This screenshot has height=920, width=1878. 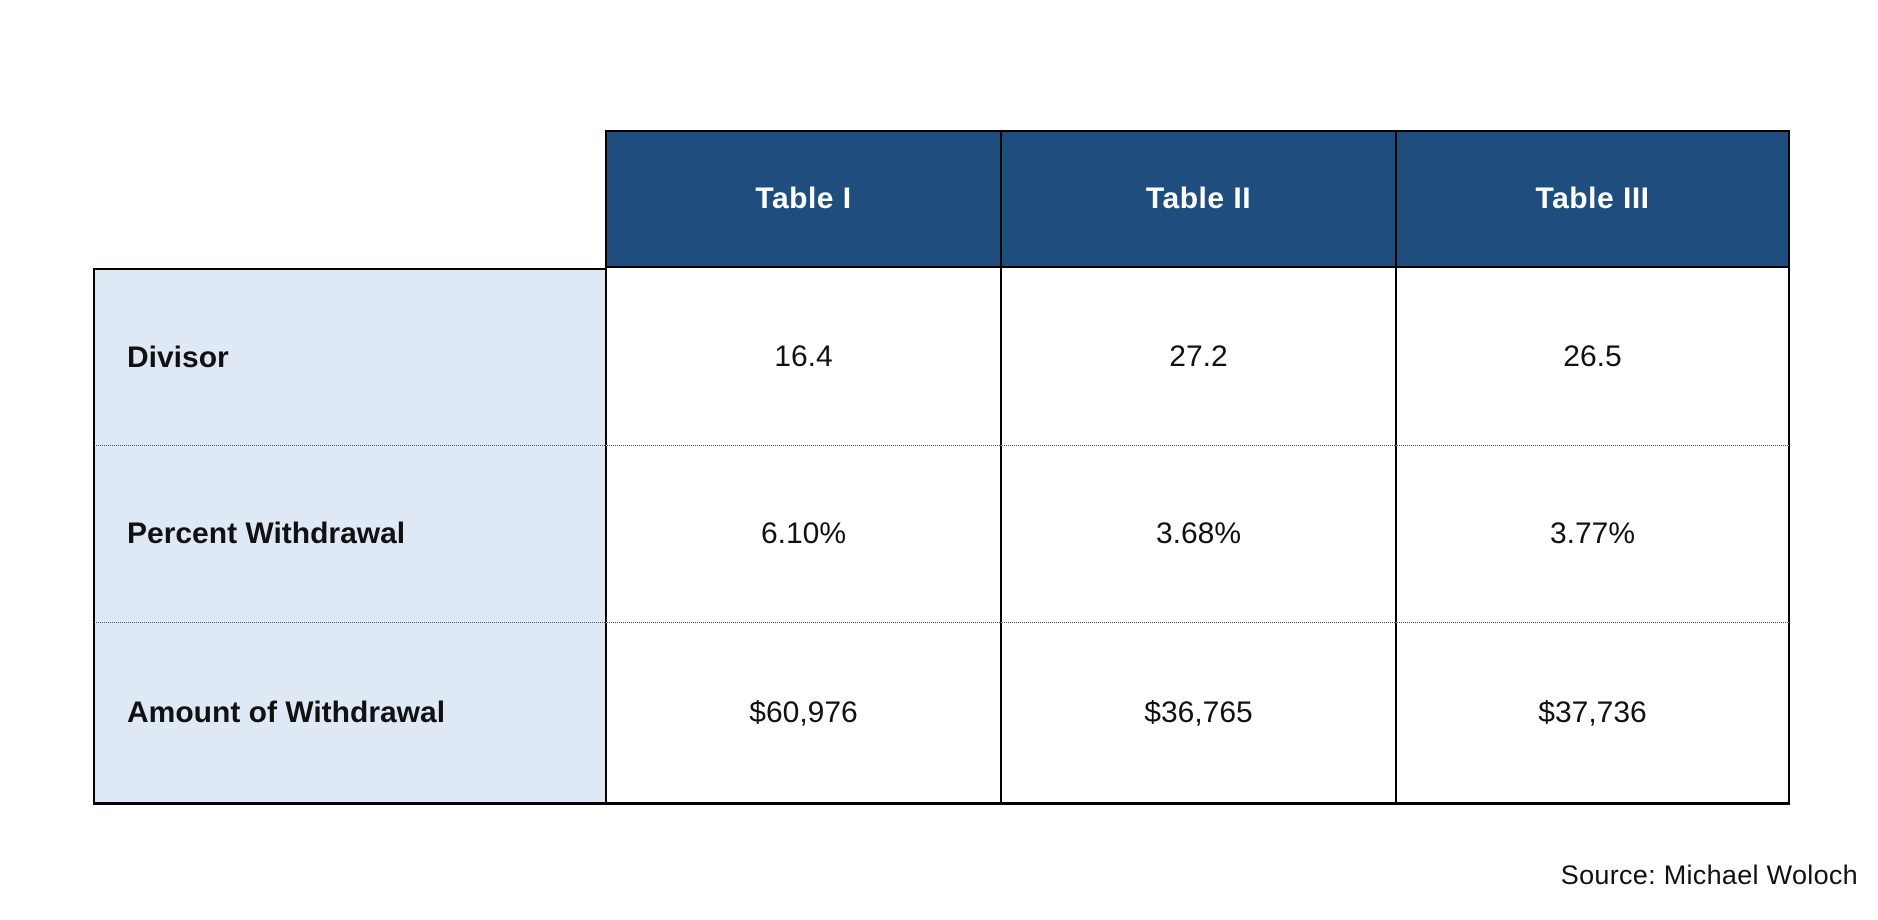 What do you see at coordinates (349, 713) in the screenshot?
I see `row-label-amount-of-withdrawal: Amount of Withdrawal` at bounding box center [349, 713].